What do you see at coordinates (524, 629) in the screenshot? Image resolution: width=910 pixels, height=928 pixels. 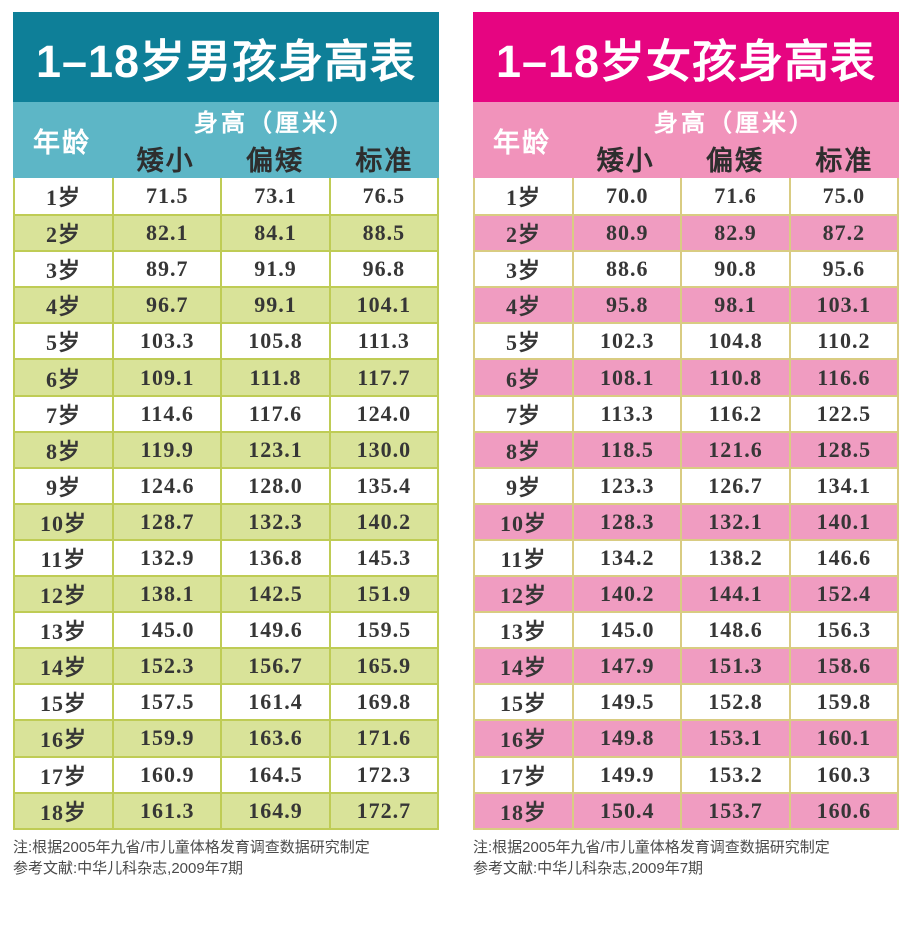 I see `age-cell: 13岁` at bounding box center [524, 629].